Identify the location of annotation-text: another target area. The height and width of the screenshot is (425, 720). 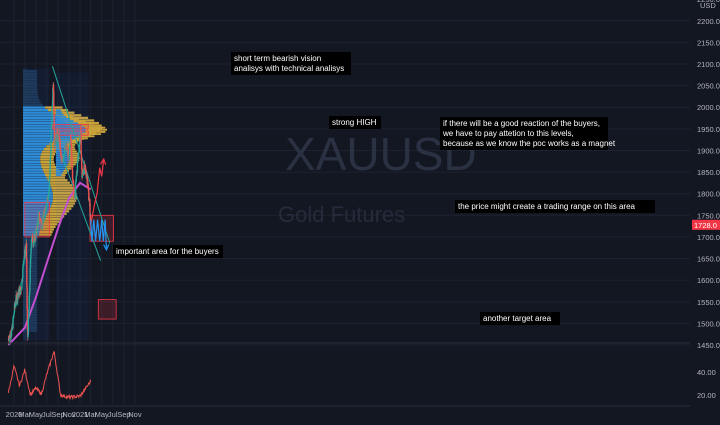
(517, 318).